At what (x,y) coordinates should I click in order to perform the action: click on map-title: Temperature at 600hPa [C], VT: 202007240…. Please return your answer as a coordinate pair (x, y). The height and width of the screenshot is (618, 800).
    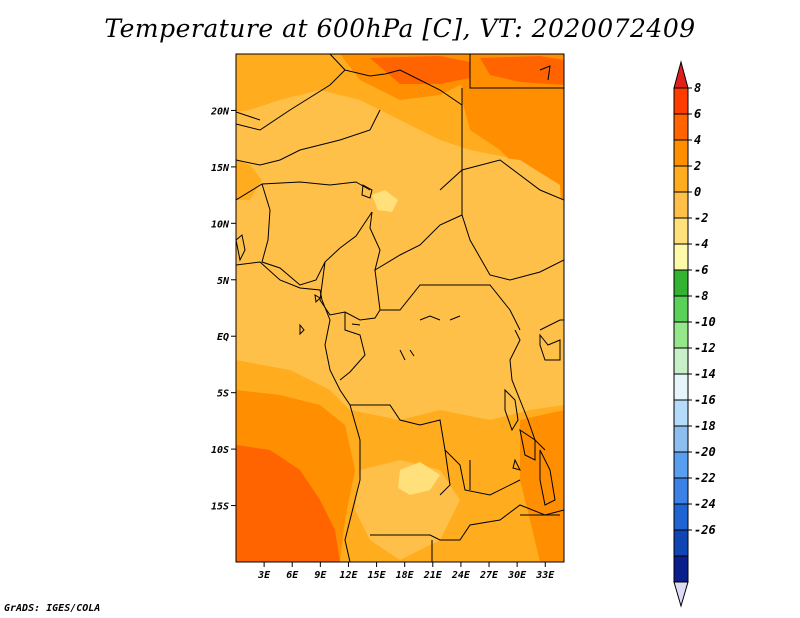
    Looking at the image, I should click on (400, 28).